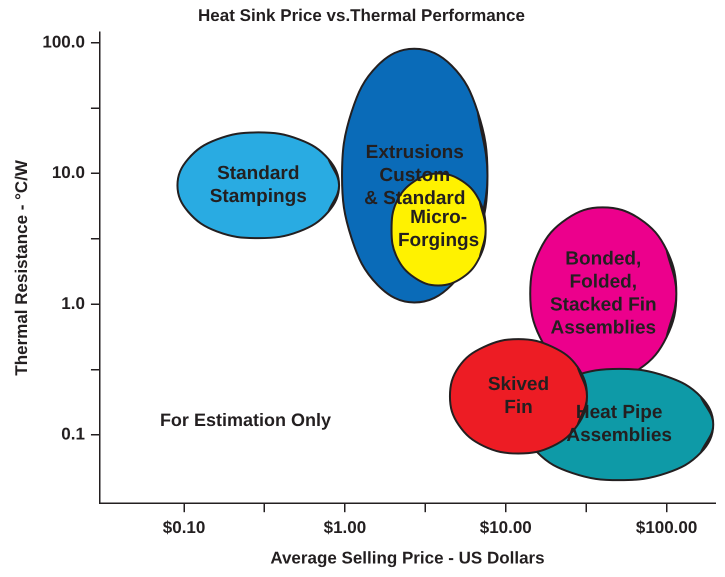 Image resolution: width=725 pixels, height=577 pixels. Describe the element at coordinates (667, 528) in the screenshot. I see `x-tick-label: $100.00` at that location.